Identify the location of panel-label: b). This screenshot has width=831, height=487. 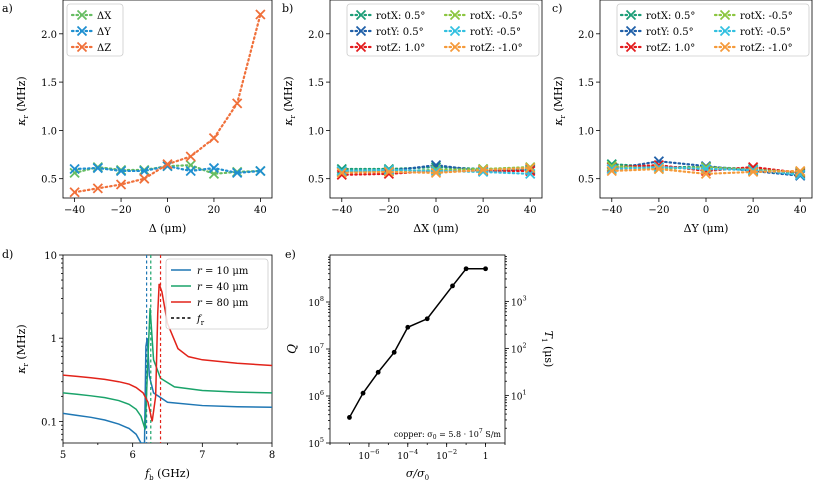
(287, 8).